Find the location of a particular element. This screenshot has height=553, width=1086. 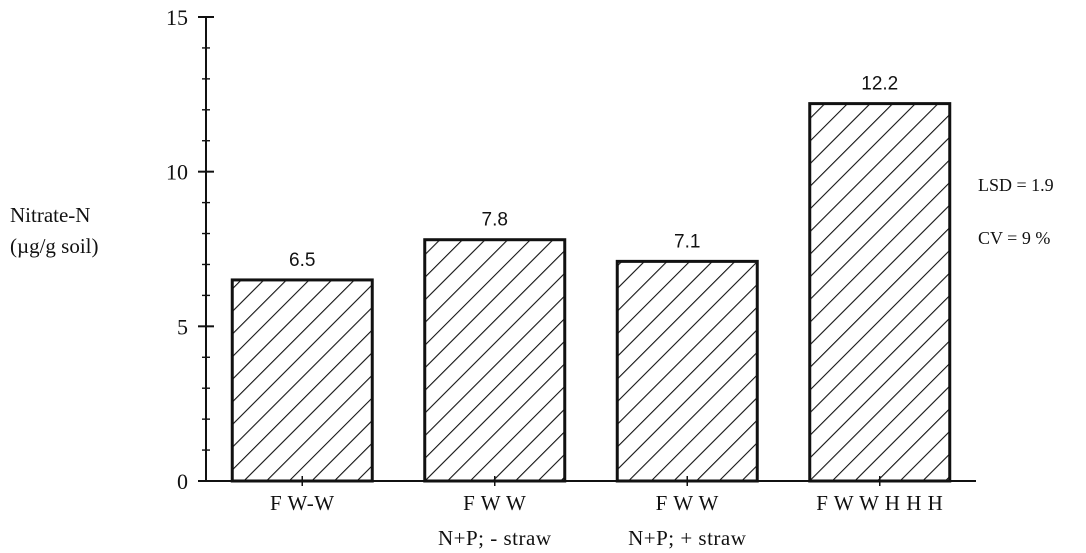

lsd-annotation: LSD = 1.9 is located at coordinates (1016, 185).